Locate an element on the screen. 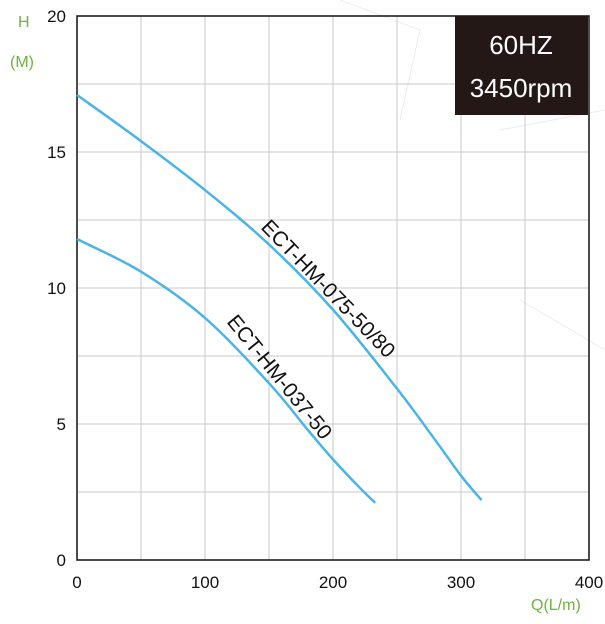  series-label-ect-hm-075: ECT-HM-075-50/80 is located at coordinates (327, 288).